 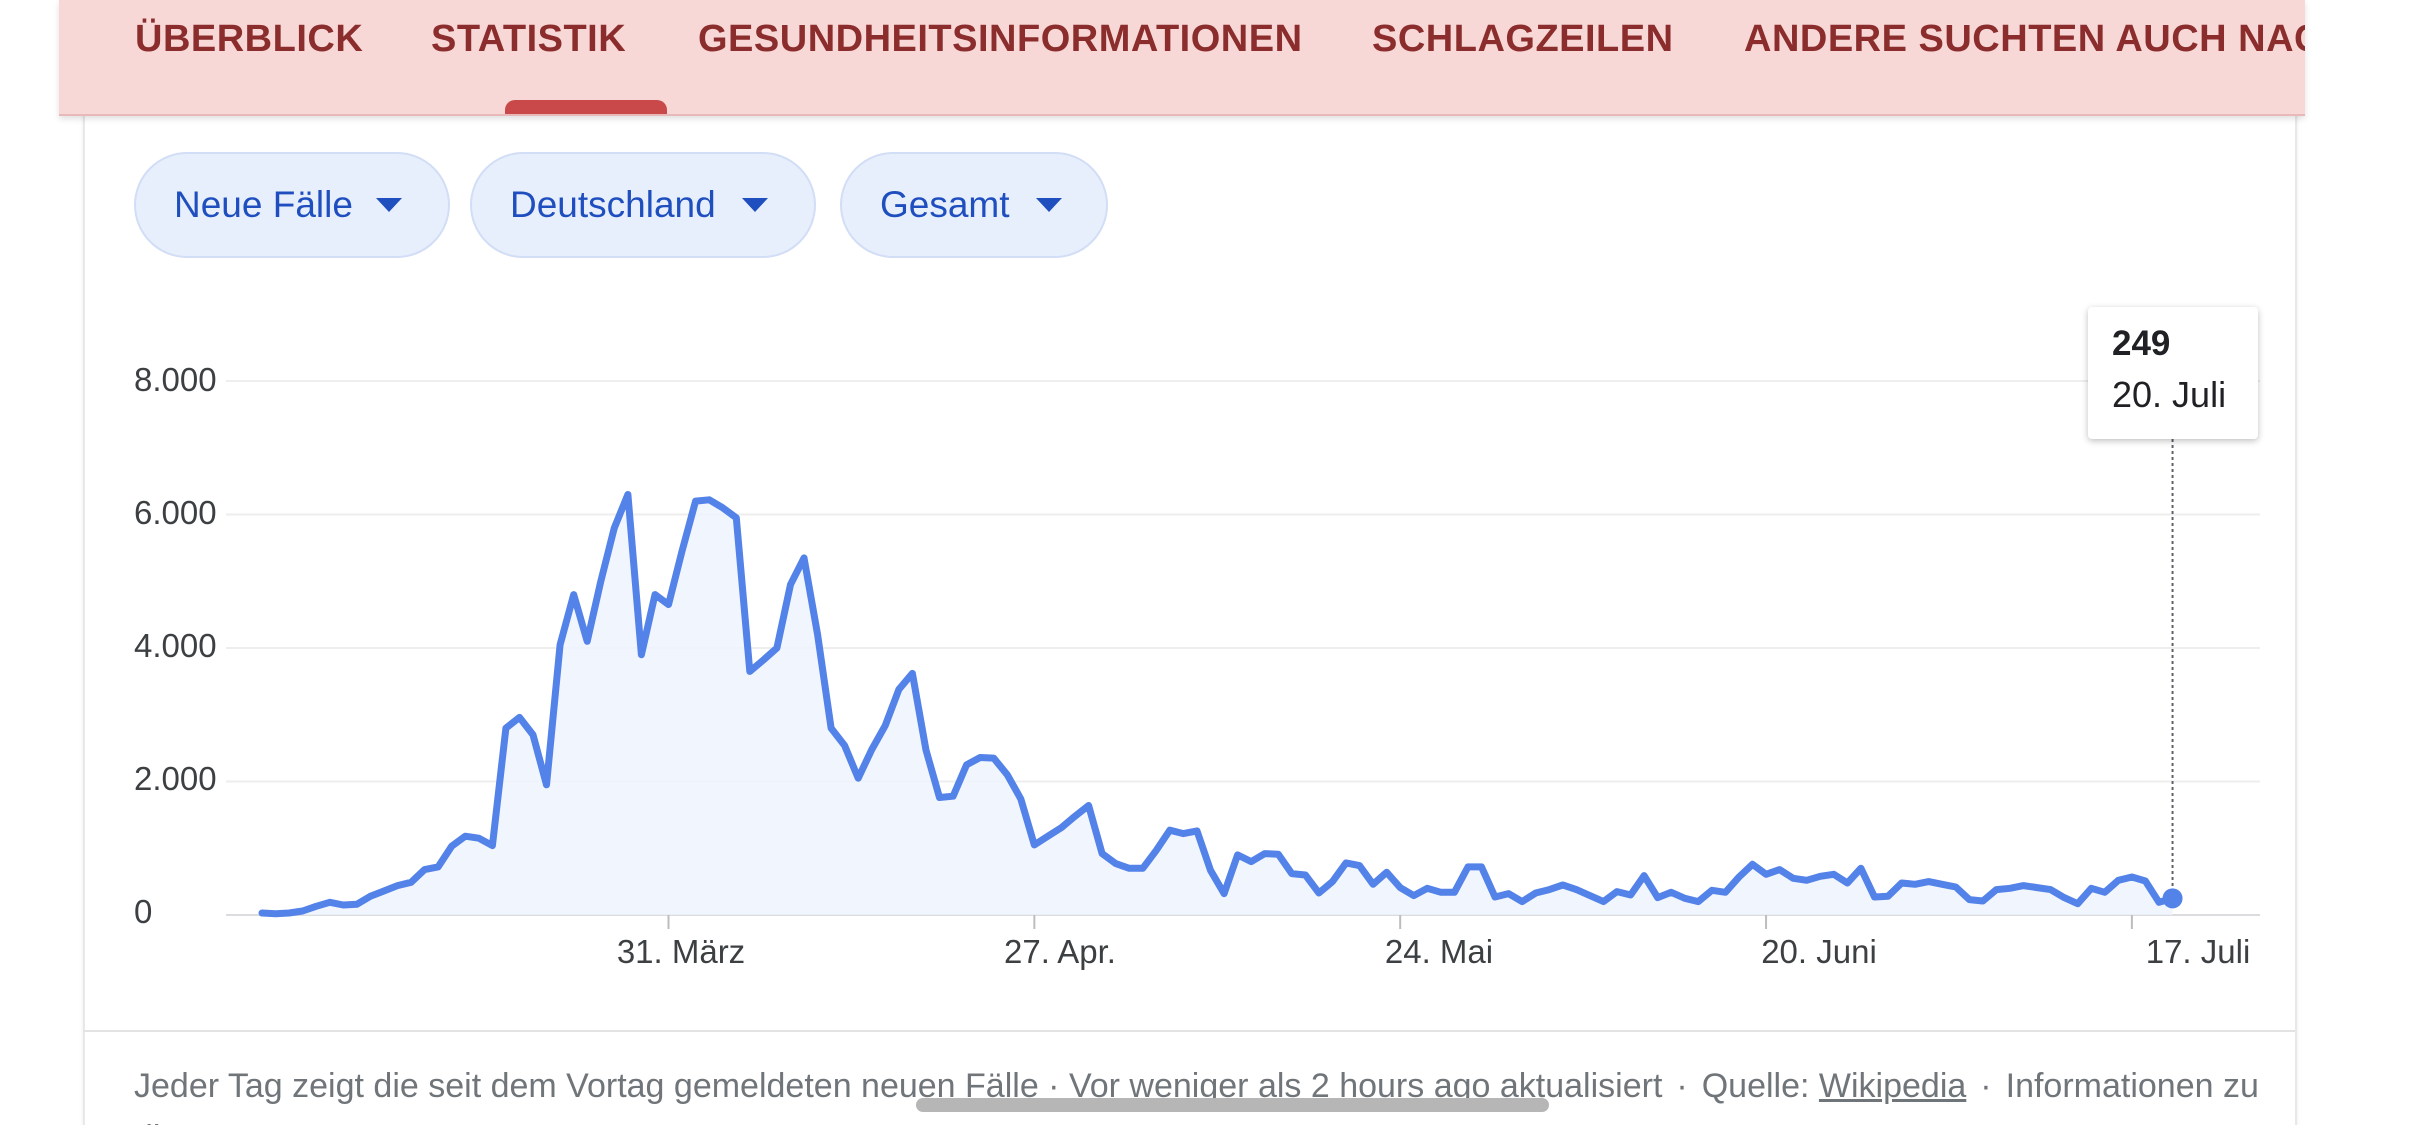 I want to click on tooltip-date: 20. Juli, so click(x=2169, y=394).